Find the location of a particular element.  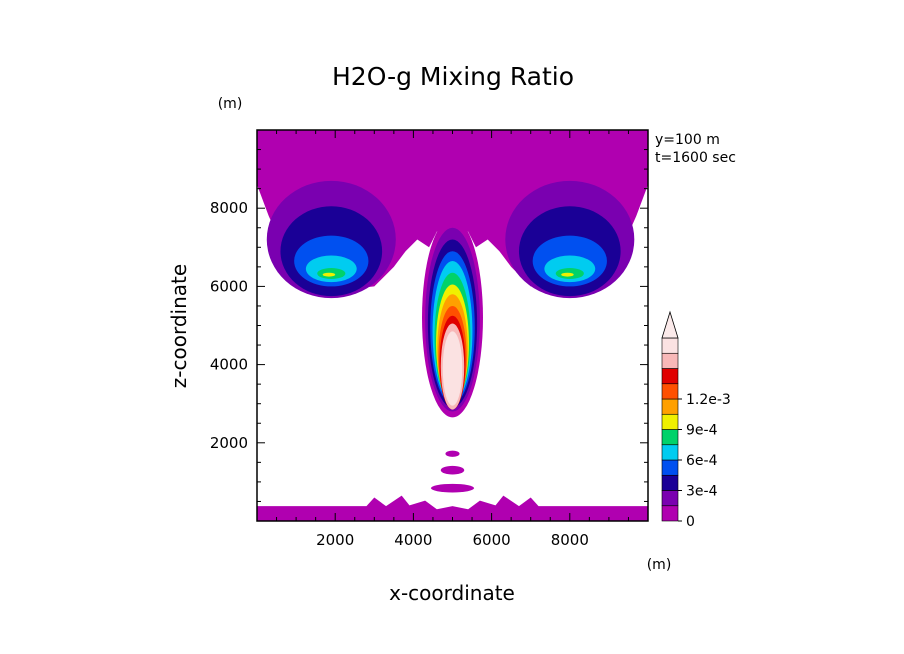

x-unit-label: (m) is located at coordinates (659, 565).